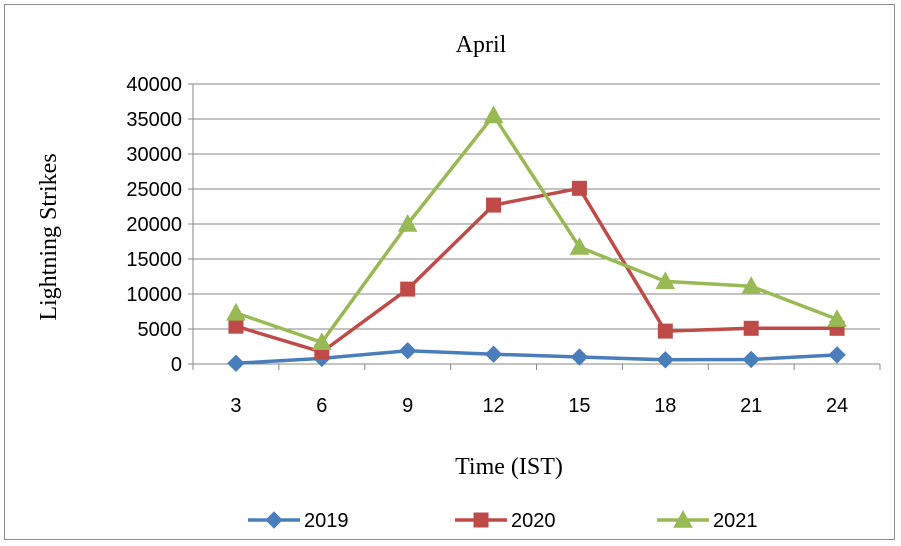 The height and width of the screenshot is (546, 901). What do you see at coordinates (274, 520) in the screenshot?
I see `legend-marker-2019` at bounding box center [274, 520].